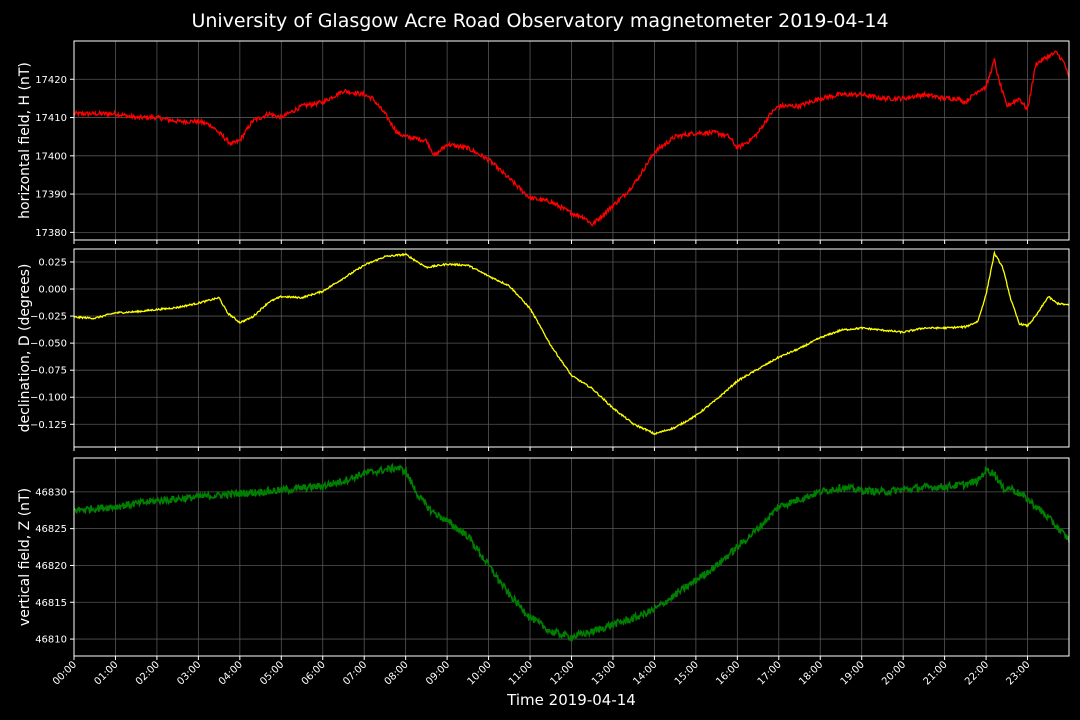  What do you see at coordinates (52, 262) in the screenshot?
I see `y-tick-label: 0.025` at bounding box center [52, 262].